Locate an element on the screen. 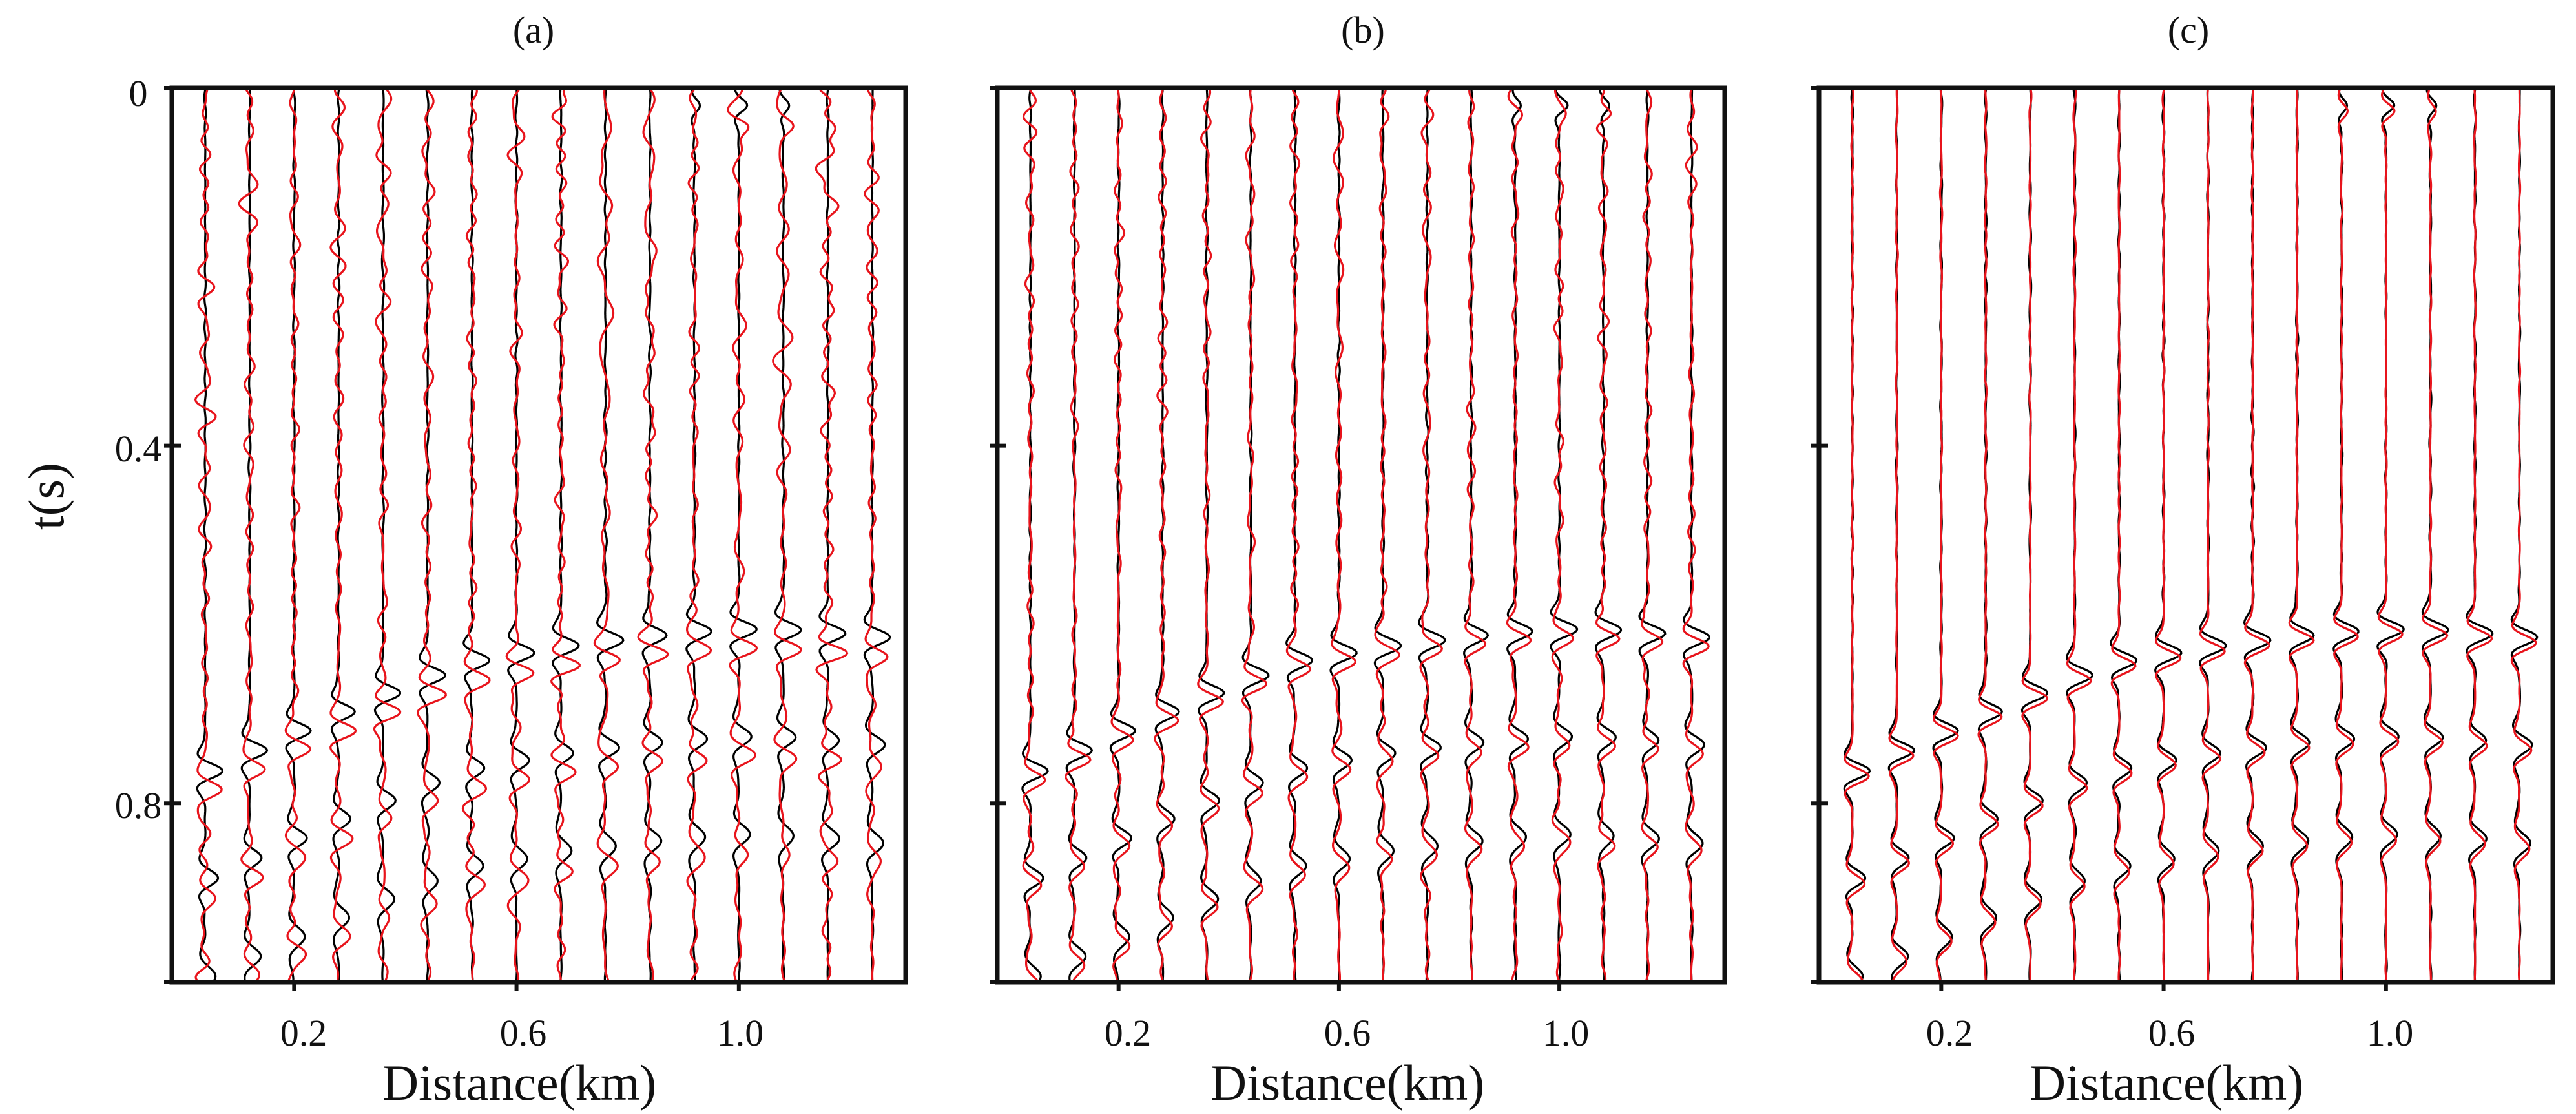 Image resolution: width=2576 pixels, height=1114 pixels. panel-a-x-axis-label: Distance(km) is located at coordinates (519, 1083).